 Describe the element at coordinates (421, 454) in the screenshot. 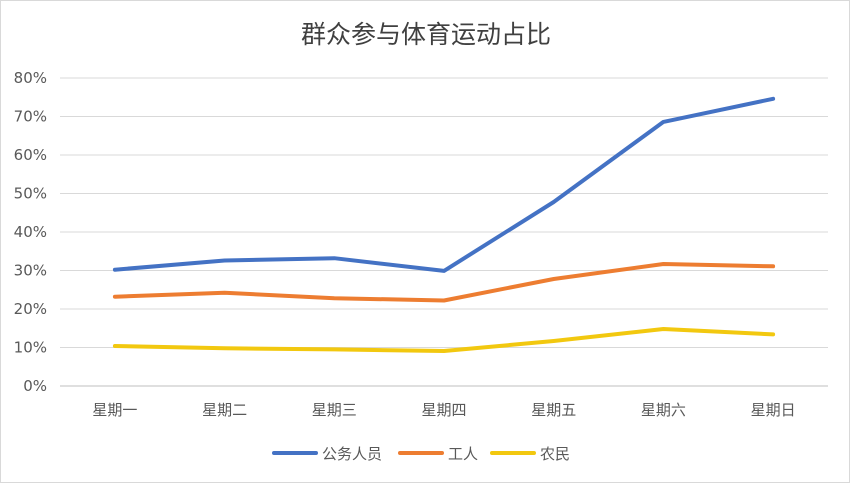

I see `legend: 公务人员 工人 农民` at that location.